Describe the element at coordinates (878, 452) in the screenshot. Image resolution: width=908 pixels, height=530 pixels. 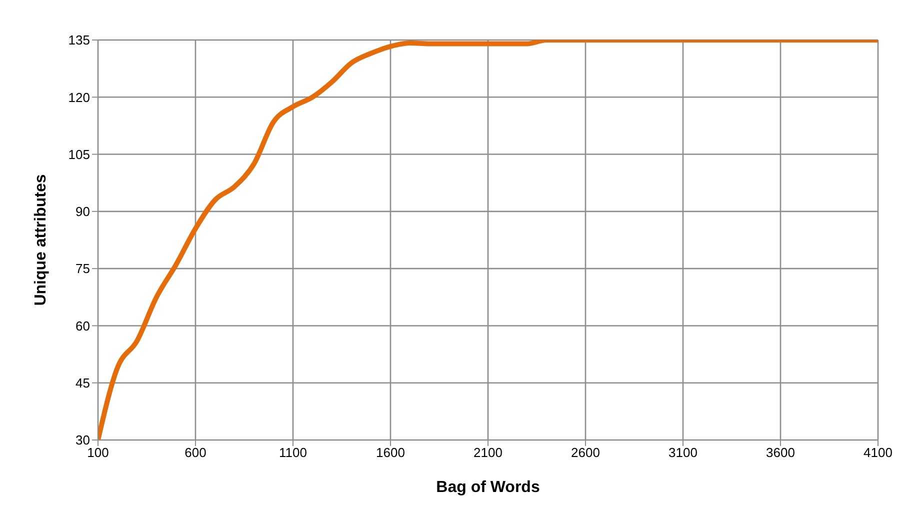
I see `x-tick-label: 4100` at that location.